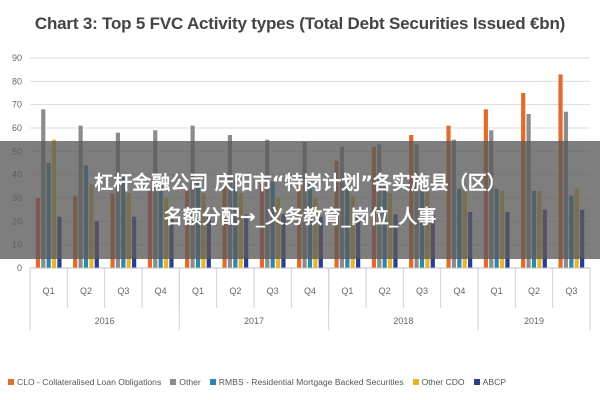 The width and height of the screenshot is (600, 400). I want to click on overlay-text-line-1: 杠杆金融公司 庆阳市“特岗计划”各实施县（区）, so click(300, 183).